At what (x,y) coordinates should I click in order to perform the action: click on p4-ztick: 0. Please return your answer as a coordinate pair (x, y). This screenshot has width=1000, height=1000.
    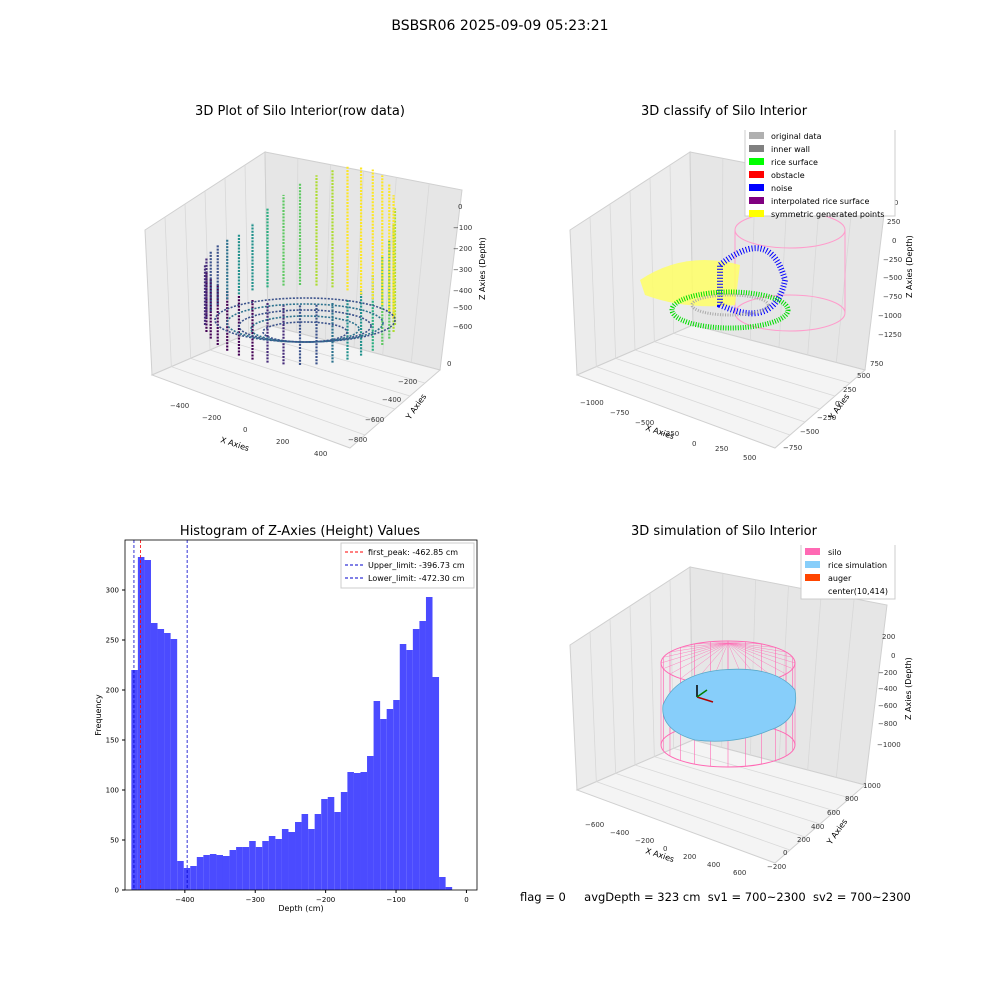
    Looking at the image, I should click on (893, 656).